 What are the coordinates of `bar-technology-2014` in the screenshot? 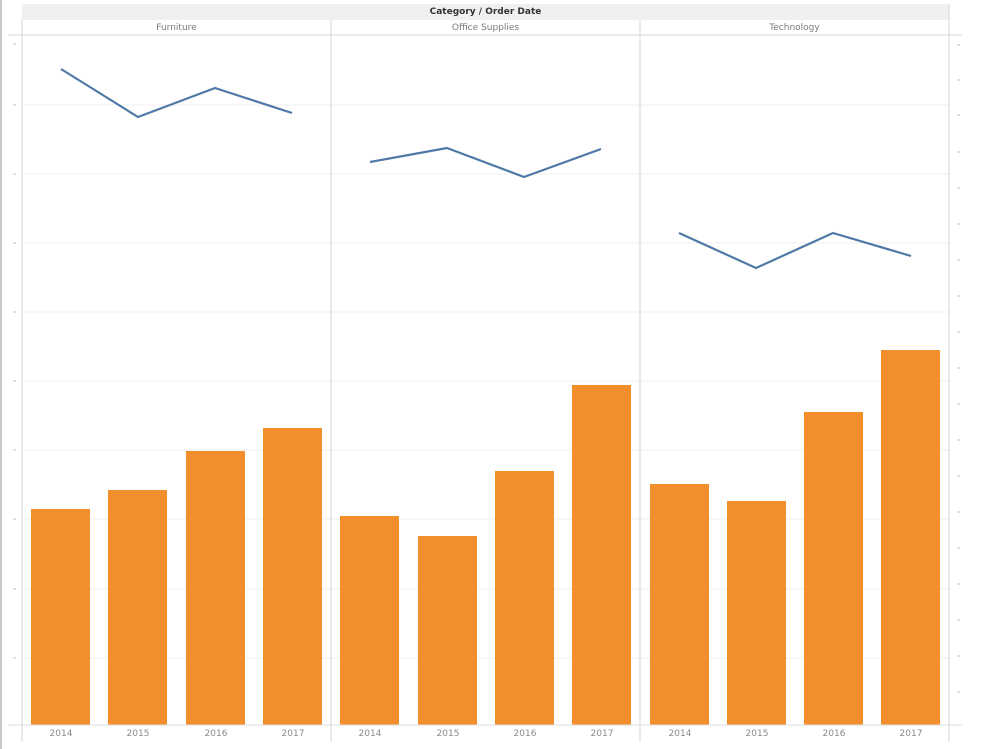 It's located at (679, 604).